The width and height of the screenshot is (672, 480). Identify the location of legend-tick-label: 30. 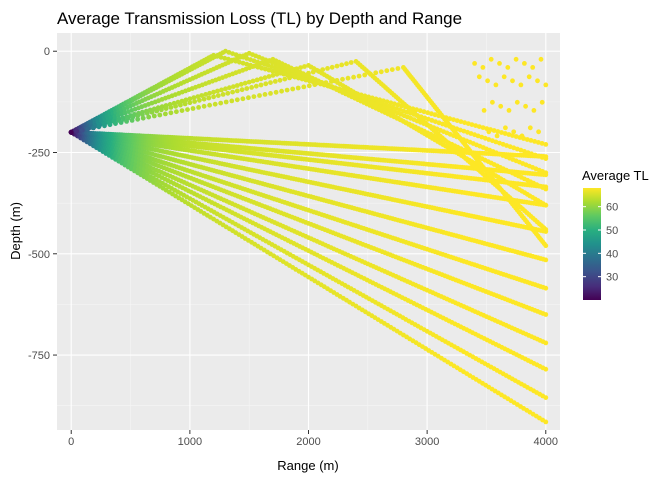
(612, 278).